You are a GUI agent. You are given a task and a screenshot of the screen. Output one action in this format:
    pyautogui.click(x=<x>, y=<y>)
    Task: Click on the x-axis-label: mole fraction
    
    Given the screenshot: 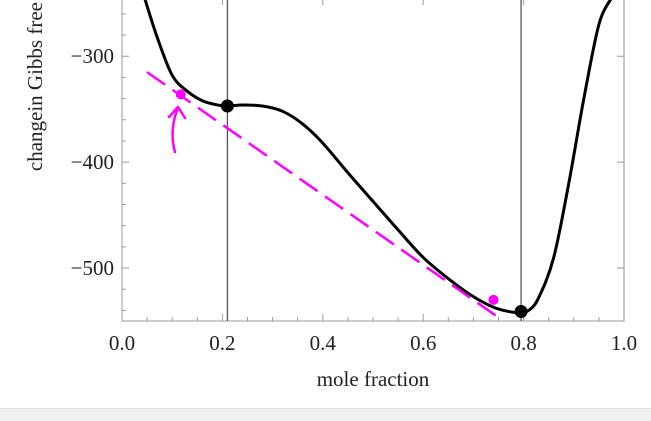 What is the action you would take?
    pyautogui.click(x=373, y=379)
    